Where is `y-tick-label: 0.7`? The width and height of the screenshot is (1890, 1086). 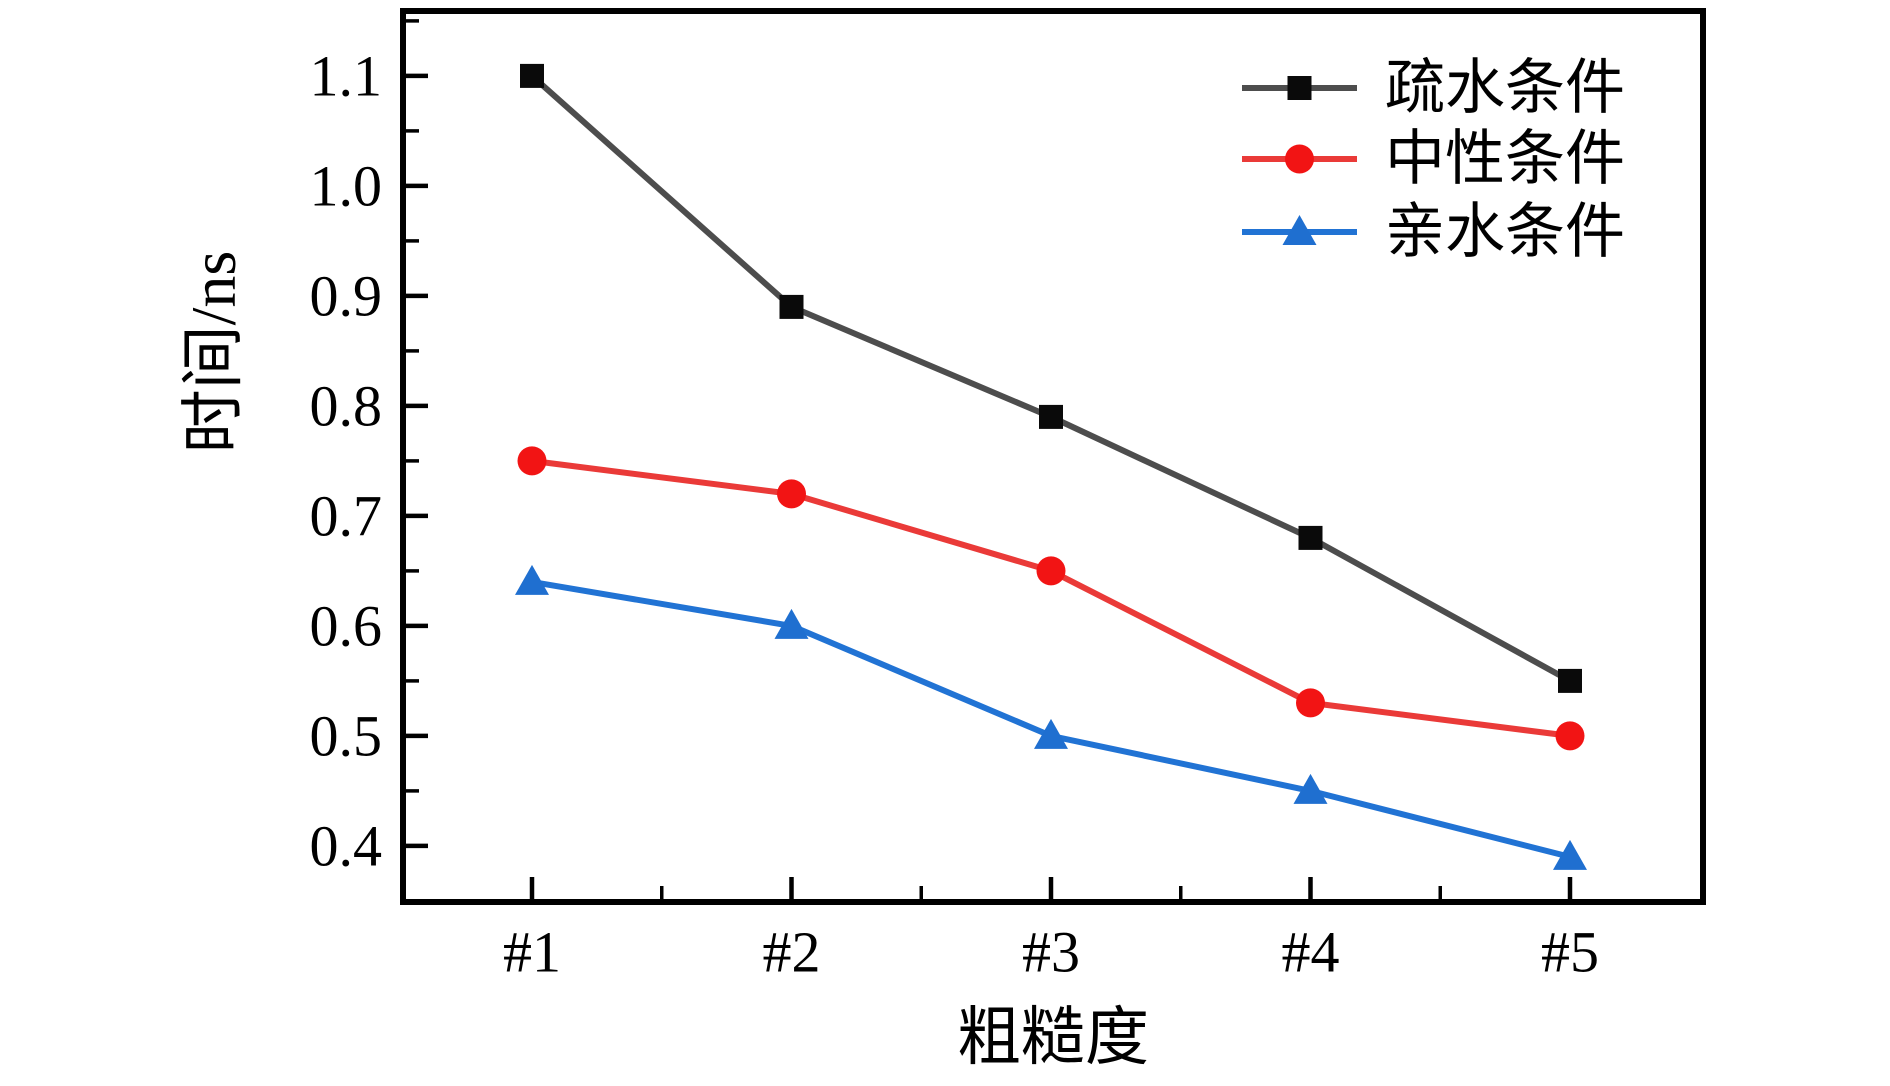
y-tick-label: 0.7 is located at coordinates (346, 515).